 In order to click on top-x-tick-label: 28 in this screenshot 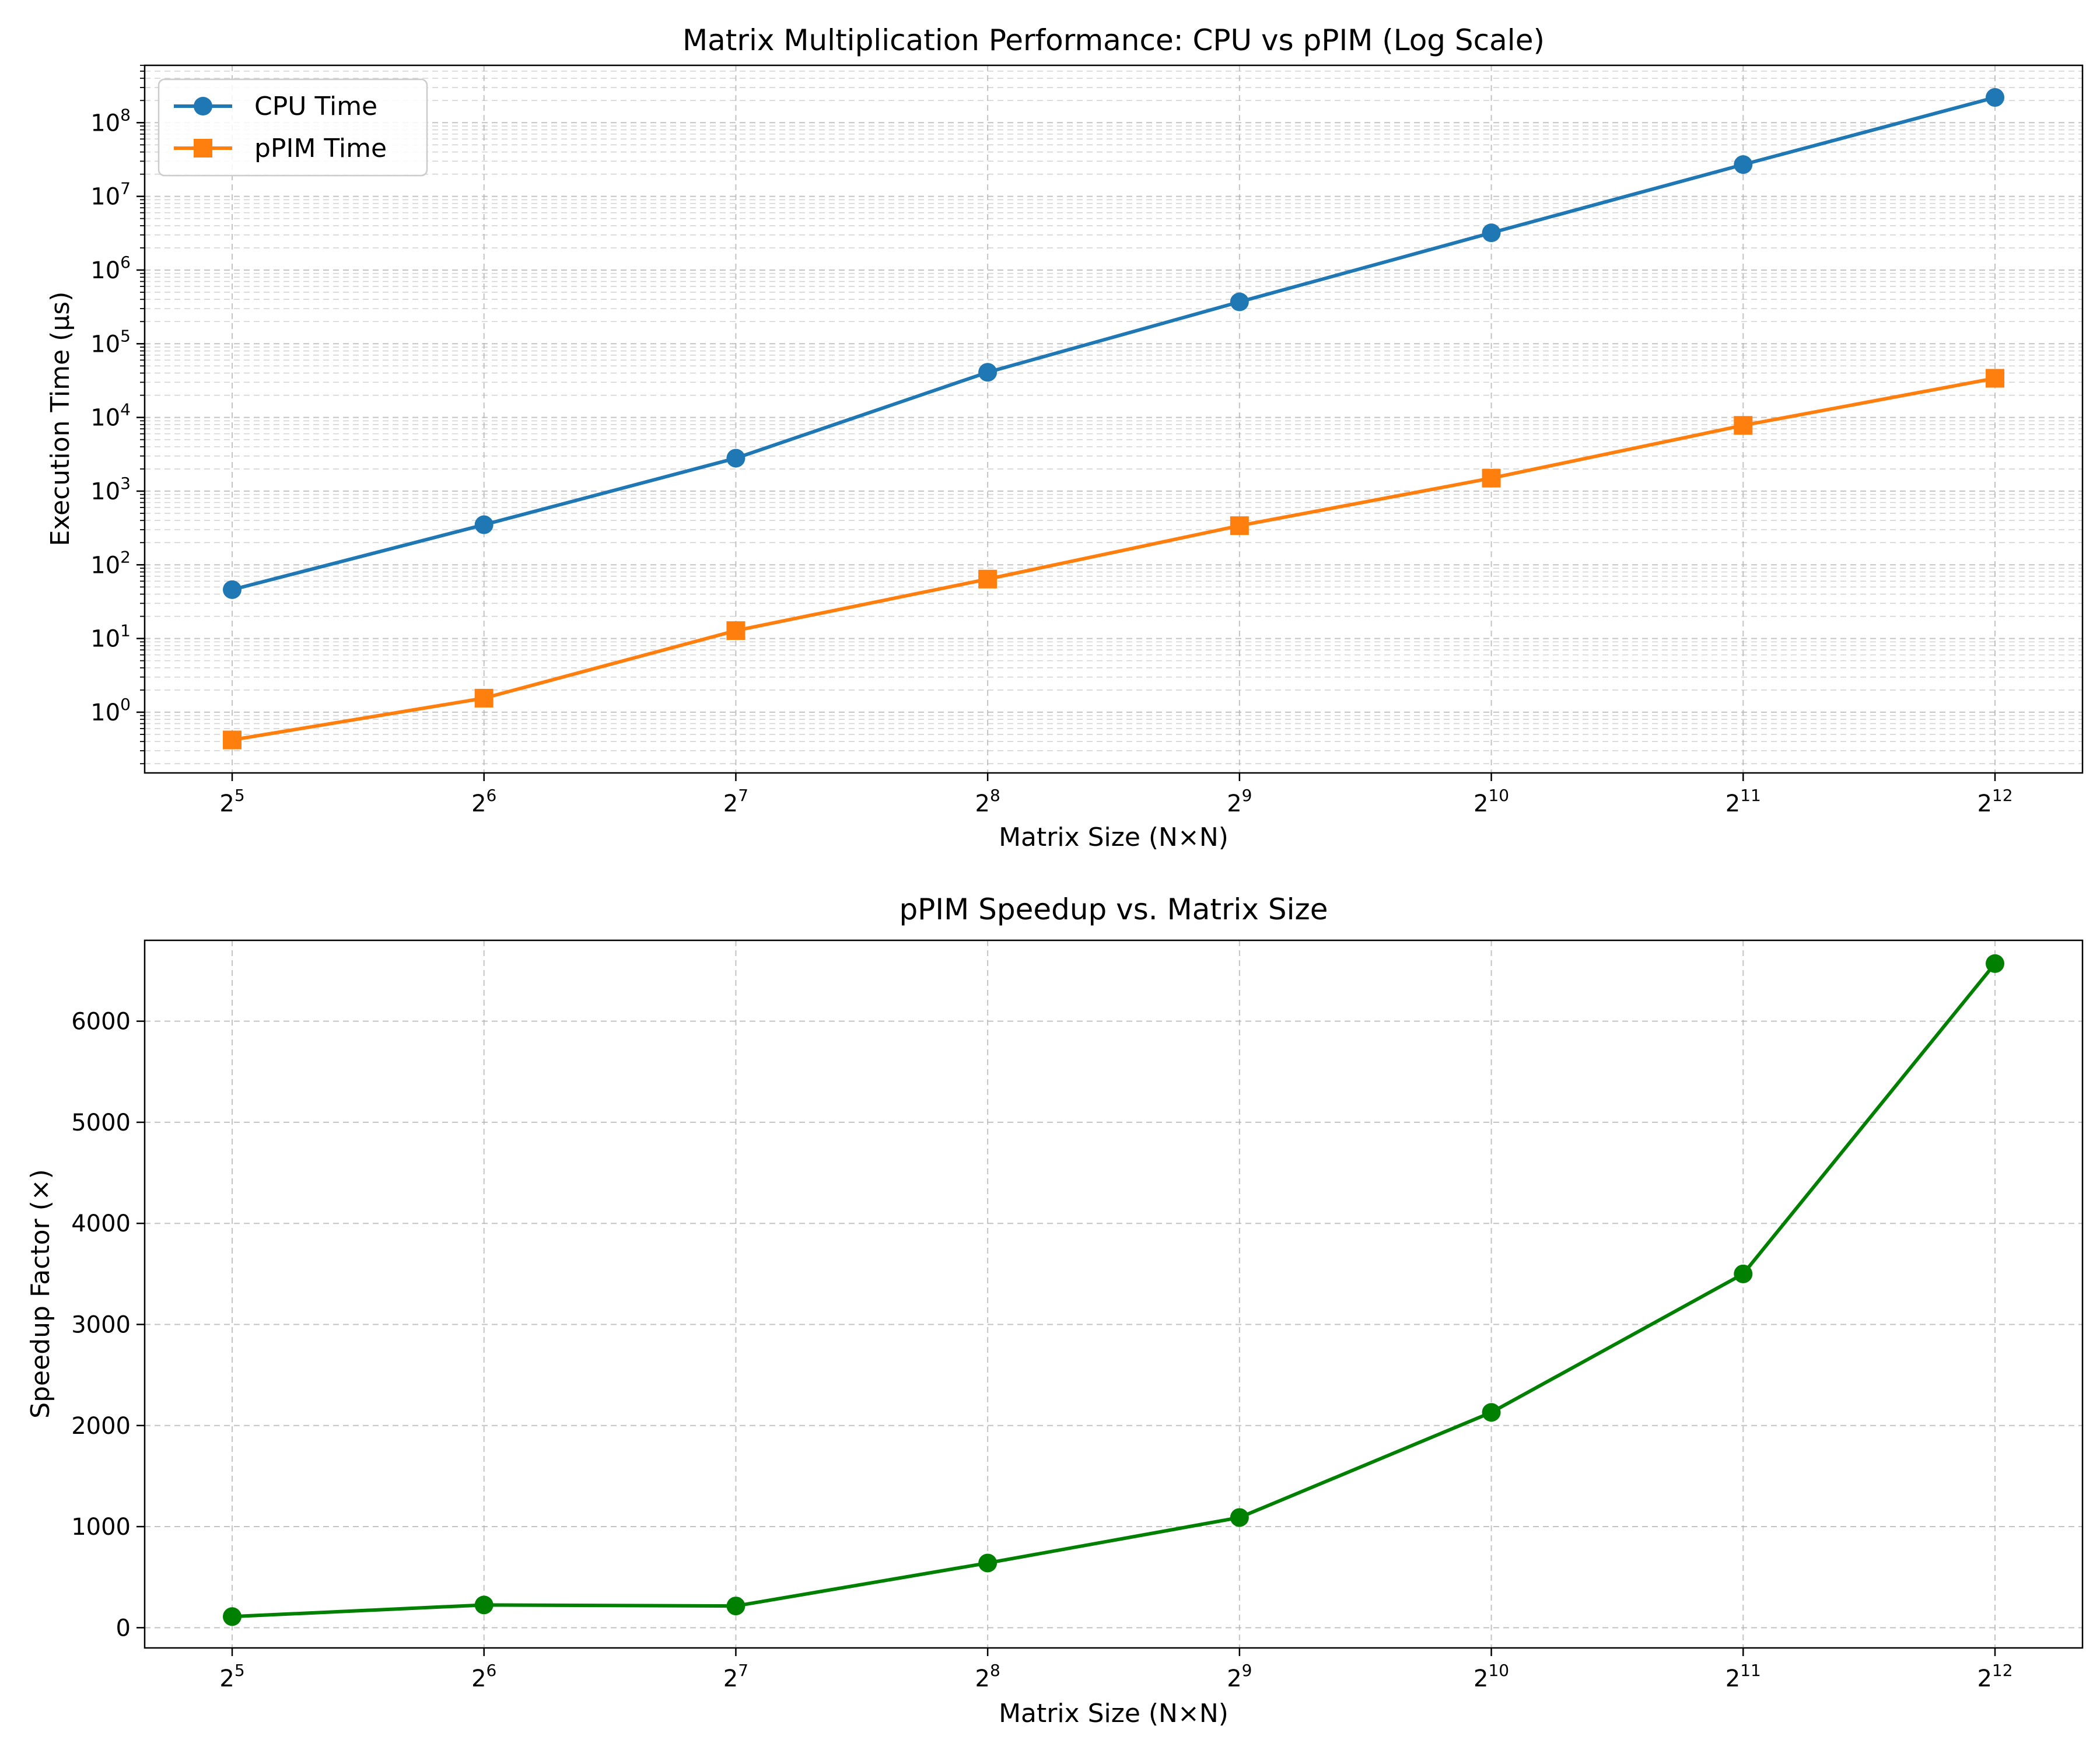, I will do `click(987, 801)`.